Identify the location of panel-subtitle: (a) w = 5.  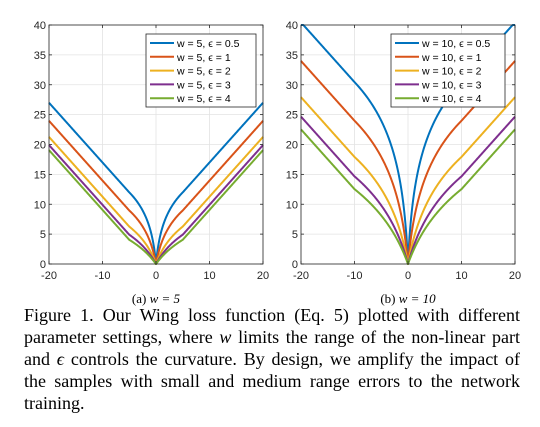
(156, 298).